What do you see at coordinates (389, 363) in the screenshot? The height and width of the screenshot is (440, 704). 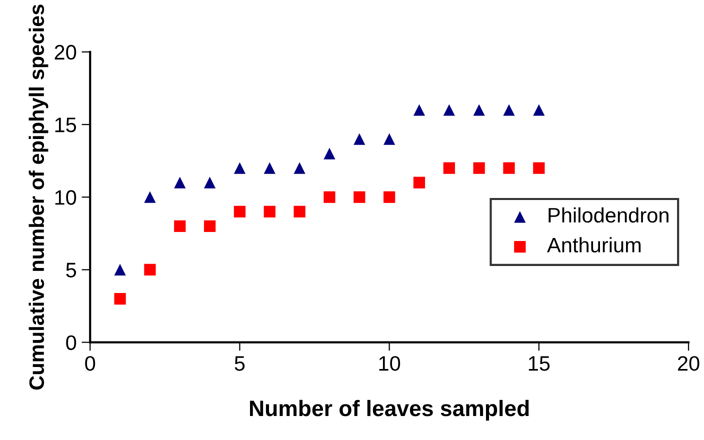 I see `x-tick-label: 10` at bounding box center [389, 363].